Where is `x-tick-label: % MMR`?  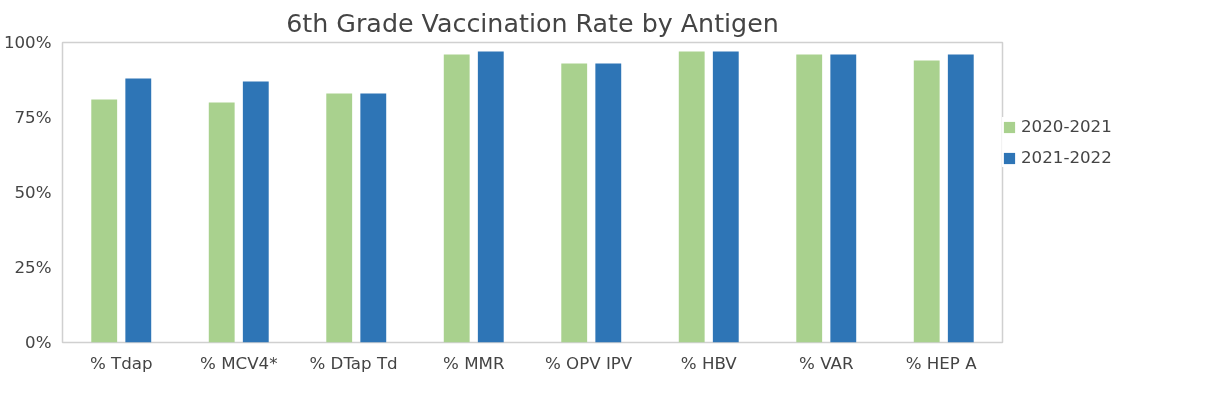 x-tick-label: % MMR is located at coordinates (474, 363).